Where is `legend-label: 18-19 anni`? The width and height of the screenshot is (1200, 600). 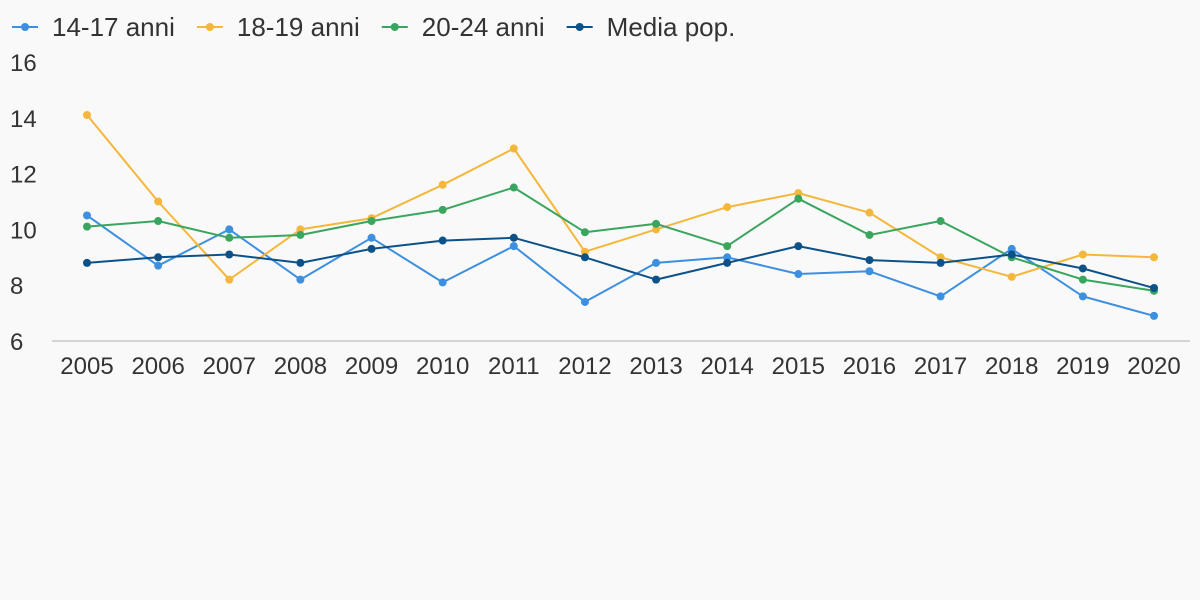
legend-label: 18-19 anni is located at coordinates (298, 27).